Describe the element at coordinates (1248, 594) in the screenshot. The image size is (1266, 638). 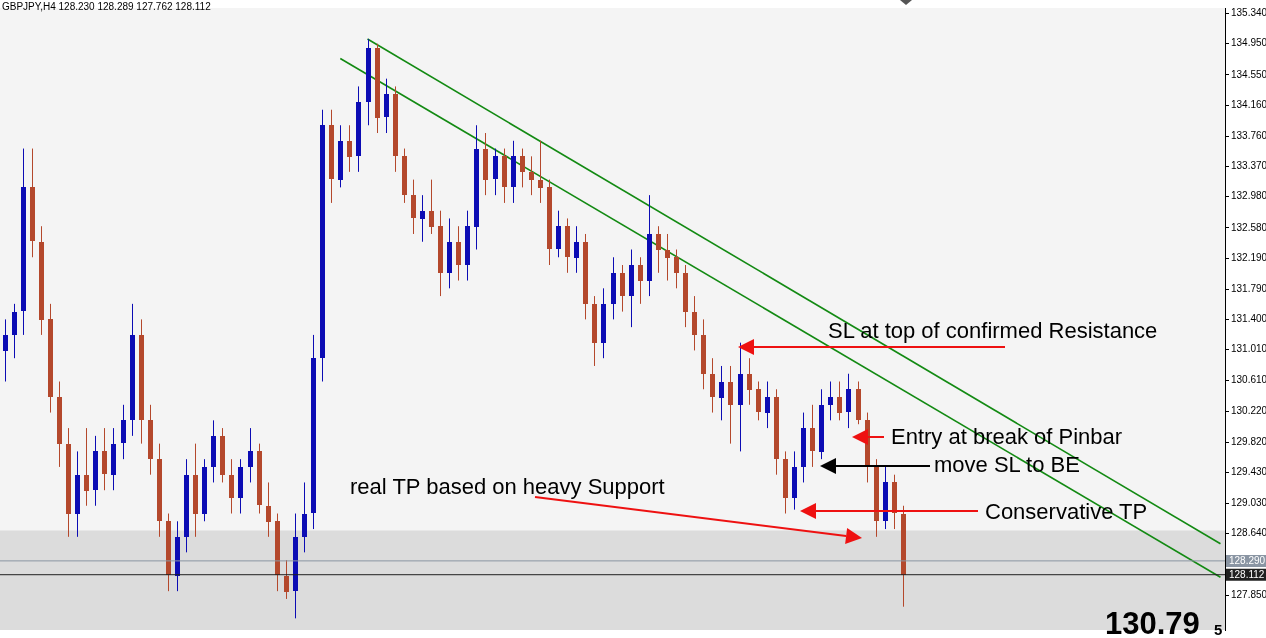
I see `y-tick-label: 127.850` at that location.